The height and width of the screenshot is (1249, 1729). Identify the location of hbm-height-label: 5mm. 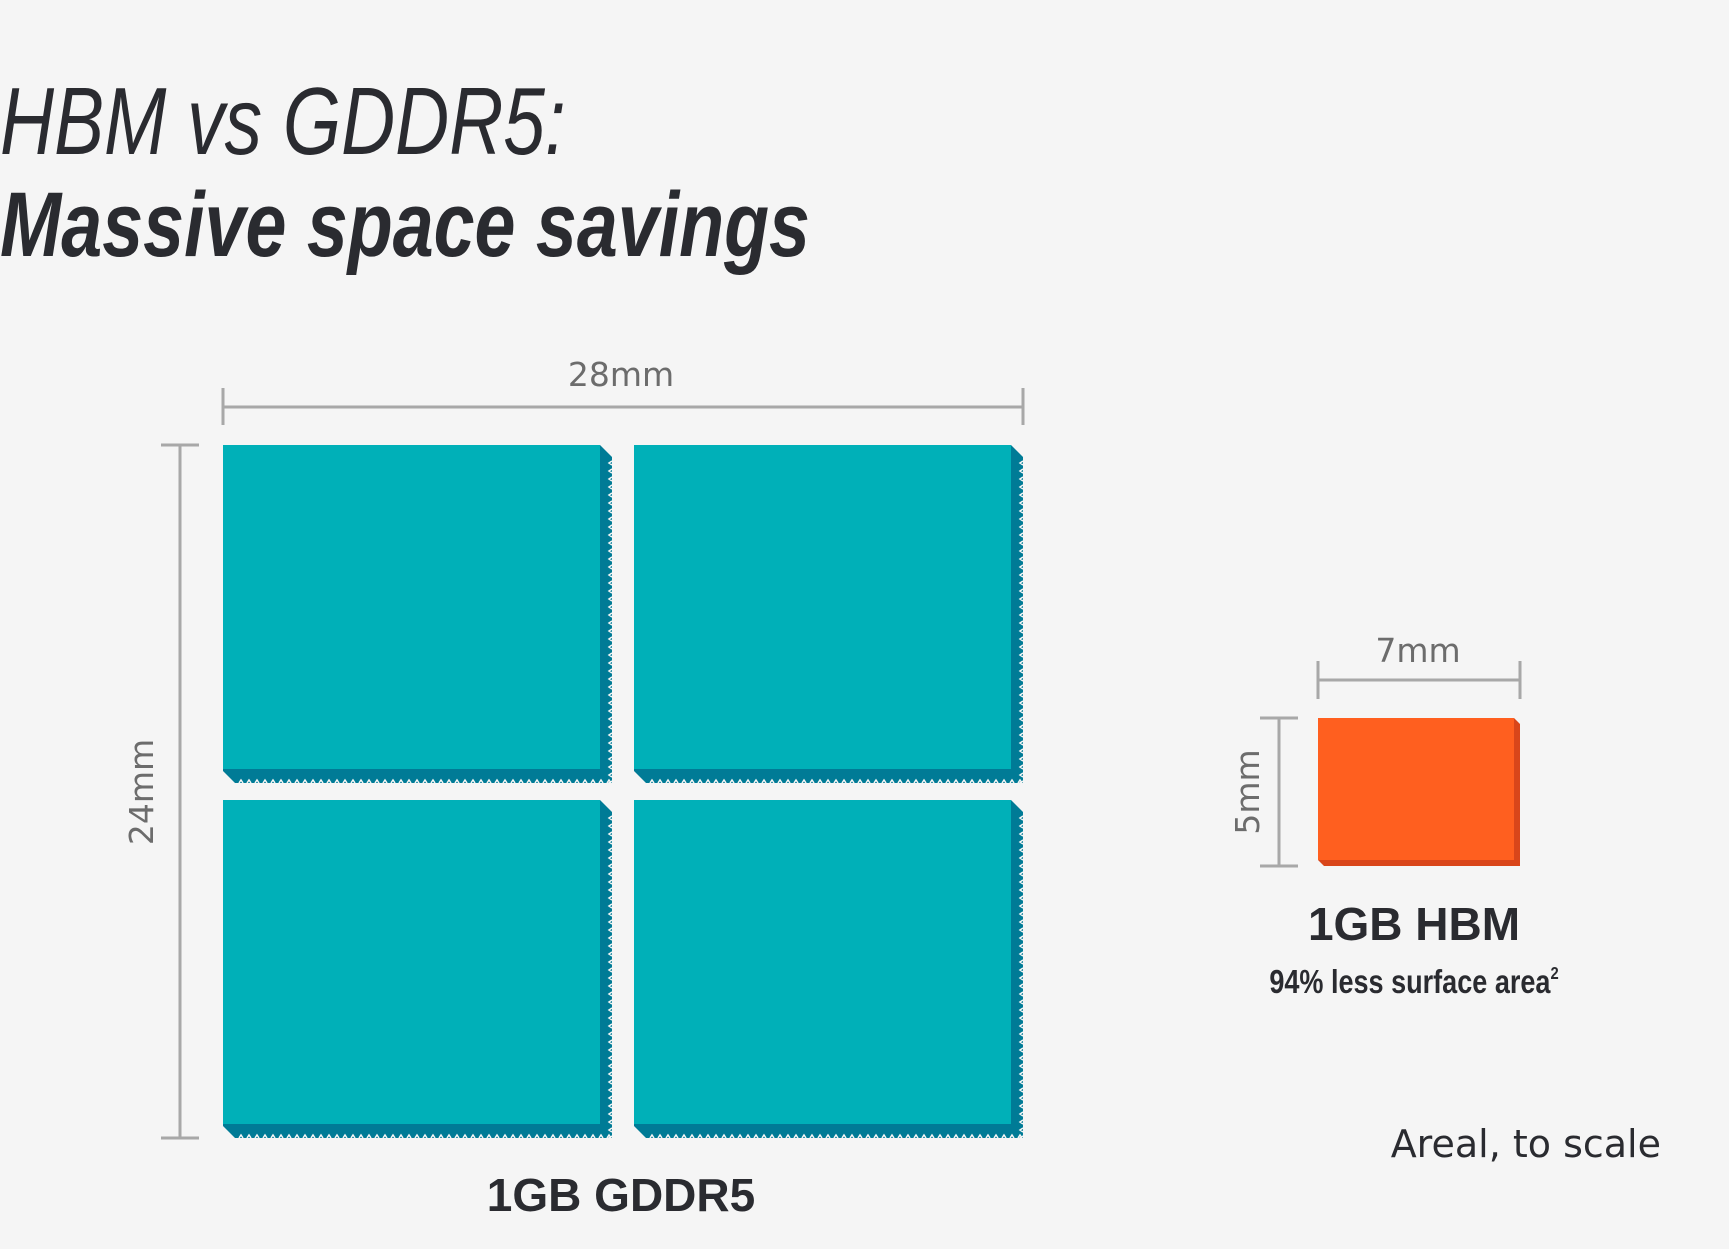
(1247, 791).